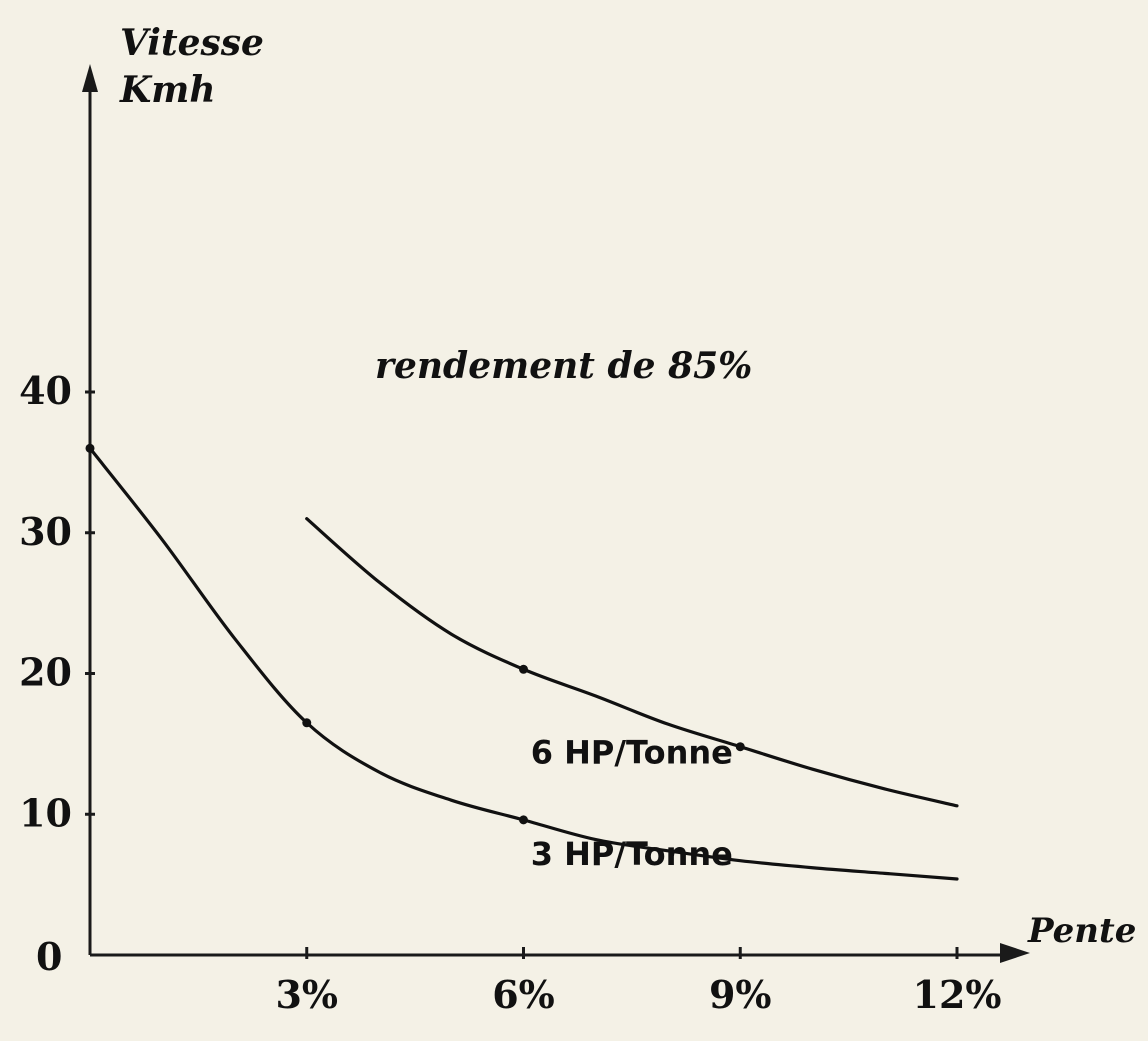 The height and width of the screenshot is (1041, 1148). What do you see at coordinates (192, 43) in the screenshot?
I see `y-axis-title-line1: Vitesse` at bounding box center [192, 43].